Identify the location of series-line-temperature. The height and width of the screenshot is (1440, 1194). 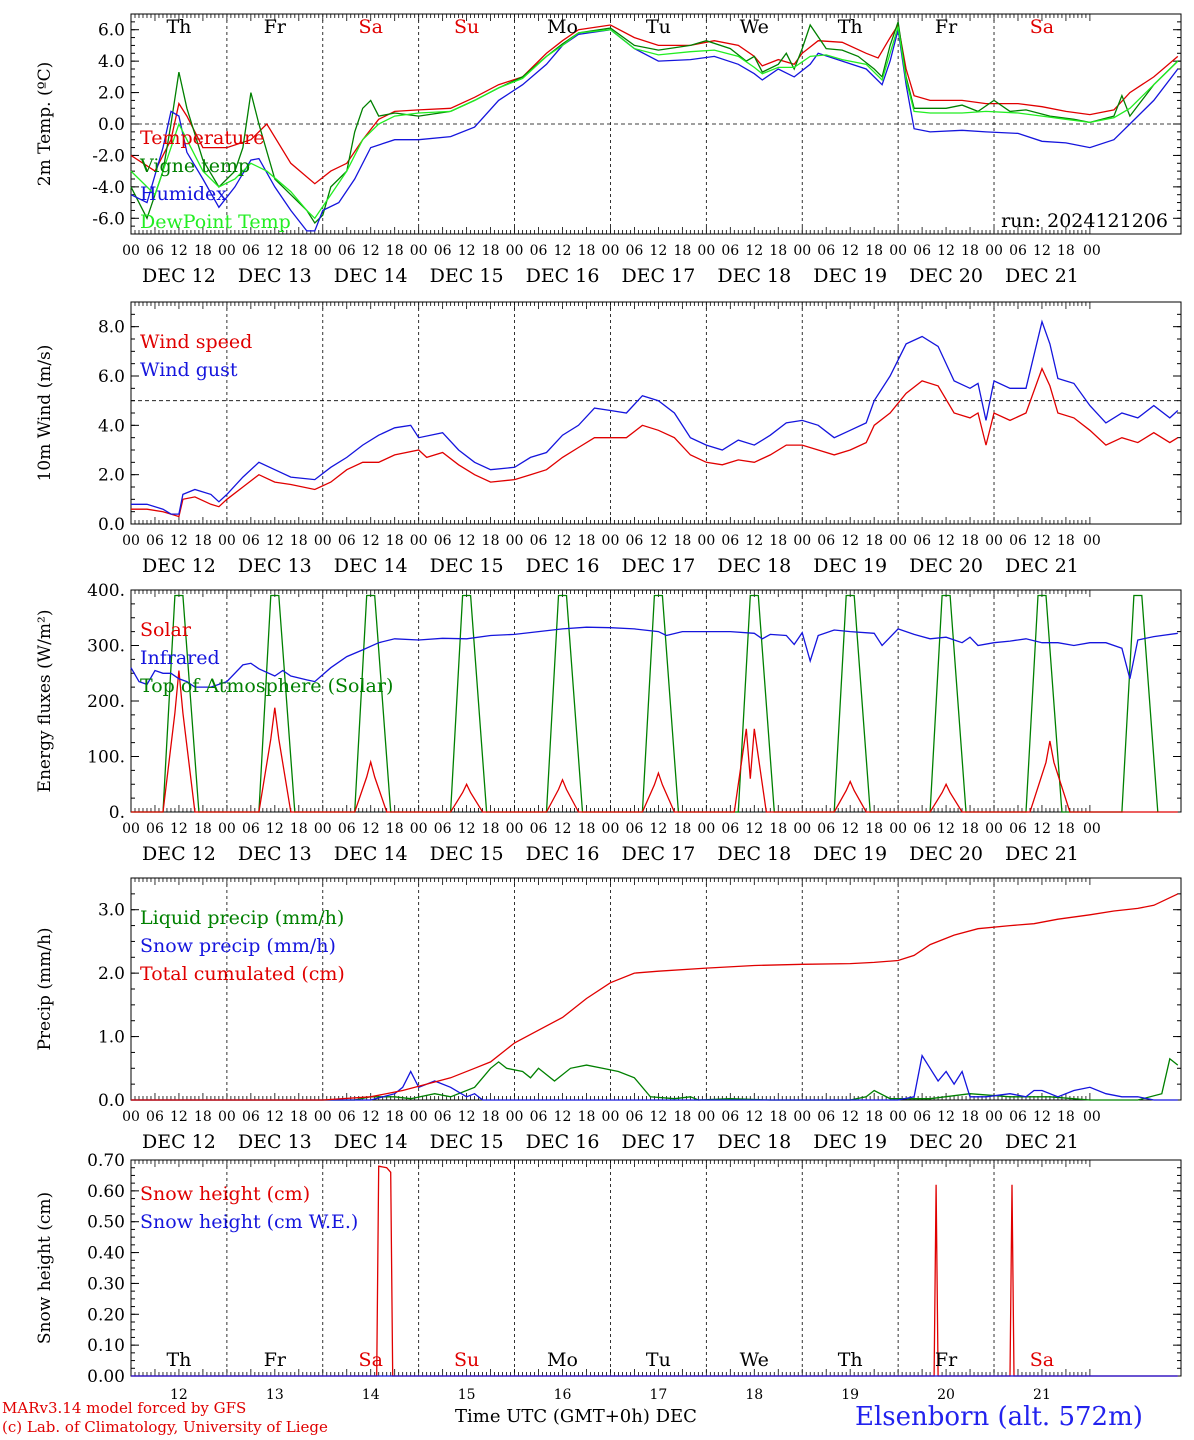
(654, 104).